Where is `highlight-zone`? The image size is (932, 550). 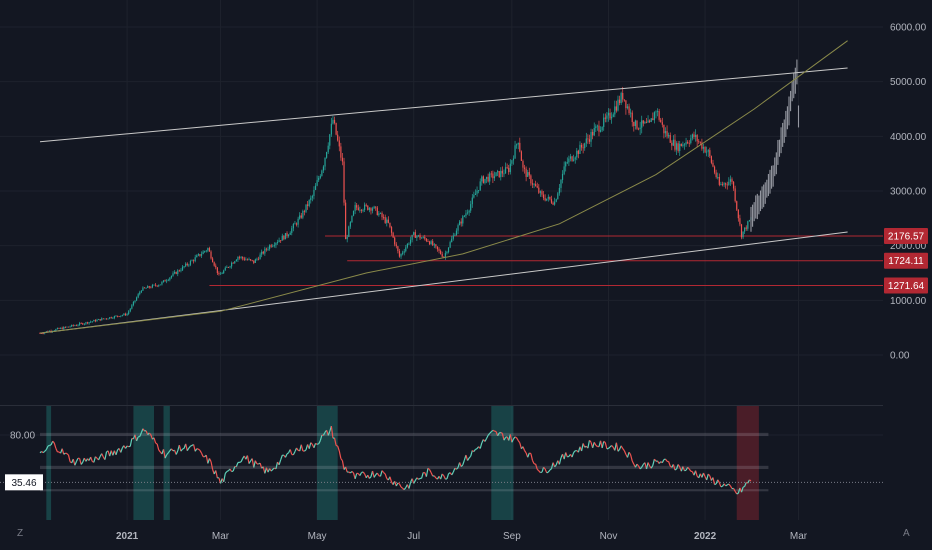
highlight-zone is located at coordinates (166, 463).